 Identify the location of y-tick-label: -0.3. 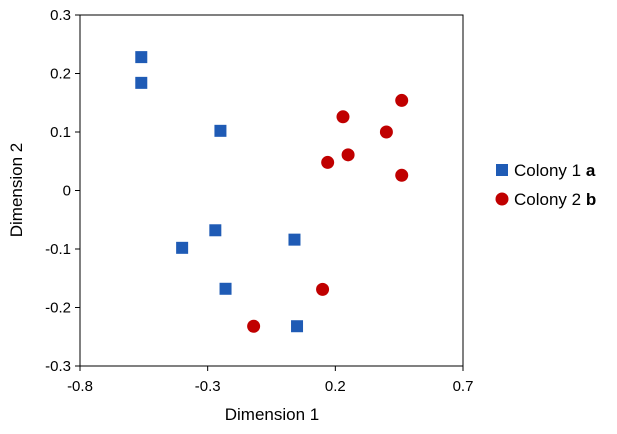
(58, 366).